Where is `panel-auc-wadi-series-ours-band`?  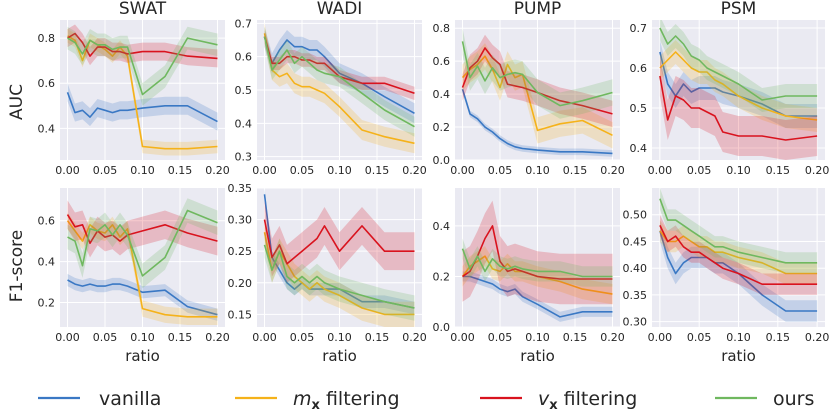
panel-auc-wadi-series-ours-band is located at coordinates (339, 81).